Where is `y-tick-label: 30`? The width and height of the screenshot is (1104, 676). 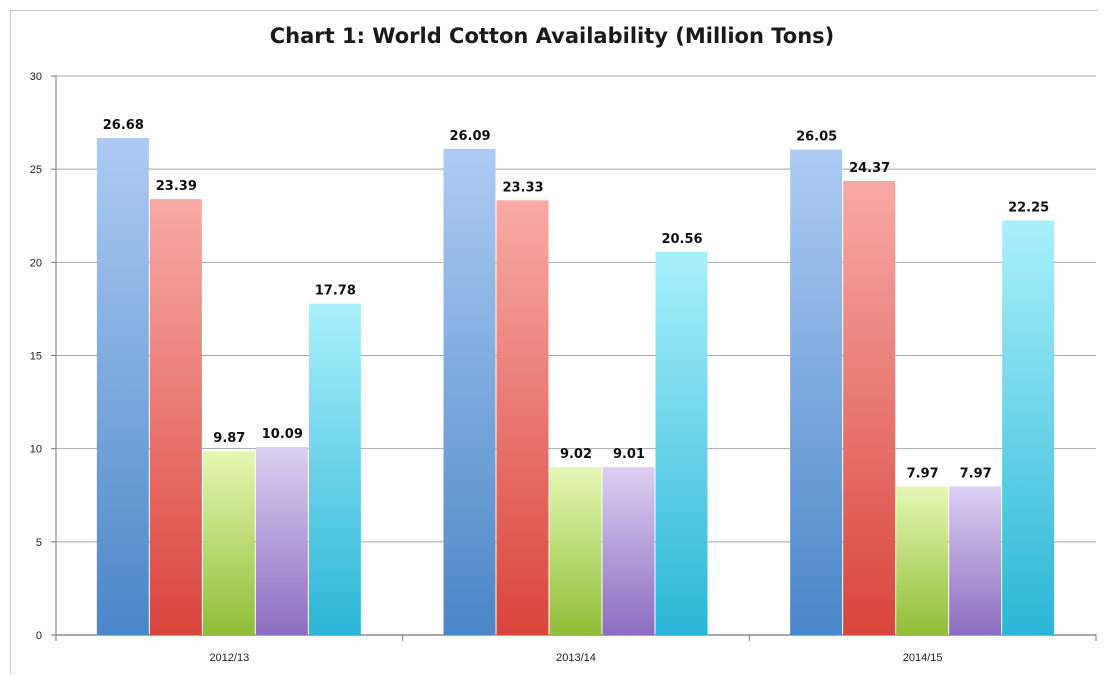 y-tick-label: 30 is located at coordinates (36, 77).